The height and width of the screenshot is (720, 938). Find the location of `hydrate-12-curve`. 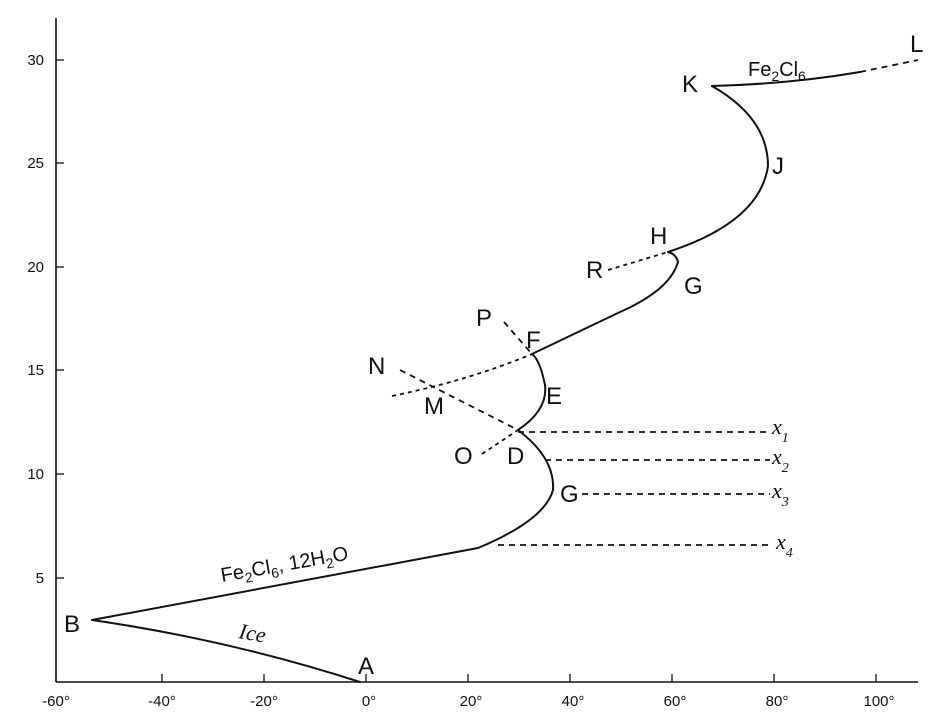

hydrate-12-curve is located at coordinates (323, 525).